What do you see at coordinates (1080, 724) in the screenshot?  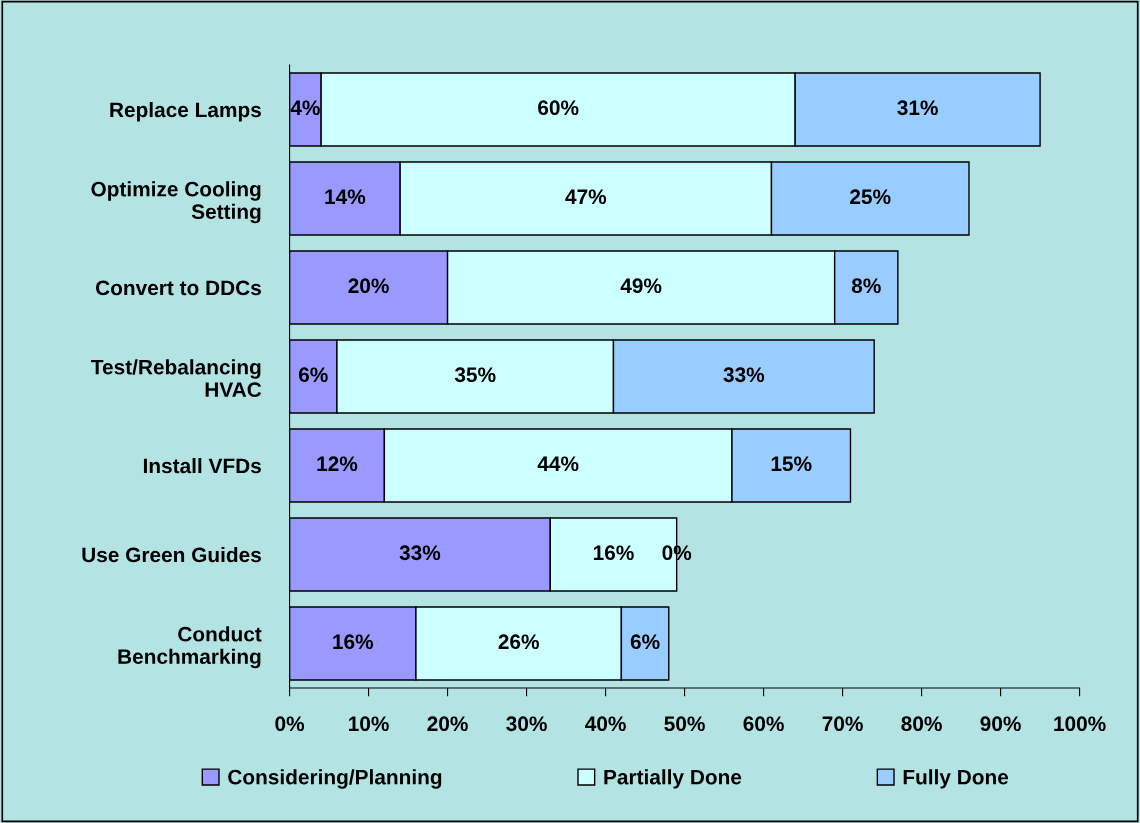 I see `x-tick-label: 100%` at bounding box center [1080, 724].